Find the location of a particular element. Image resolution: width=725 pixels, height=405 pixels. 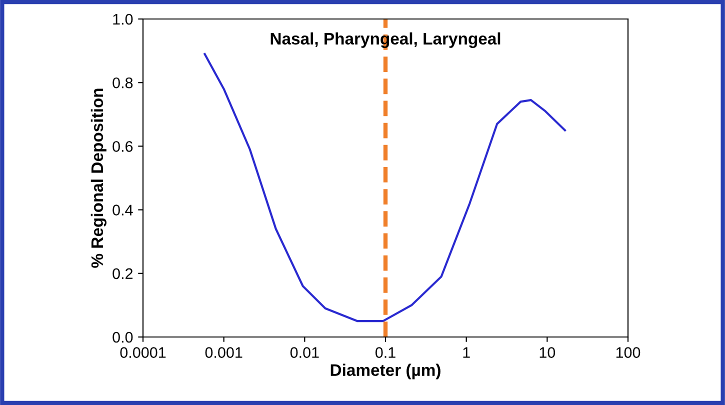

y-tick-label: 0.8 is located at coordinates (122, 82).